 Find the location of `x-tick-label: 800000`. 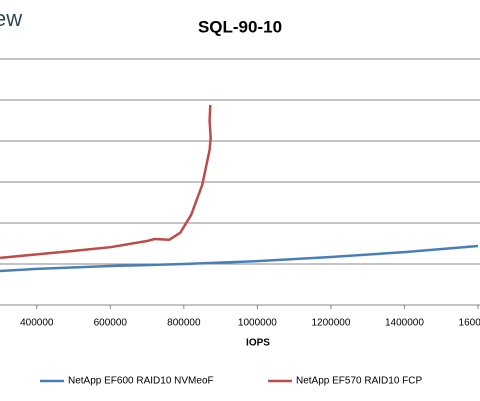

x-tick-label: 800000 is located at coordinates (184, 323).